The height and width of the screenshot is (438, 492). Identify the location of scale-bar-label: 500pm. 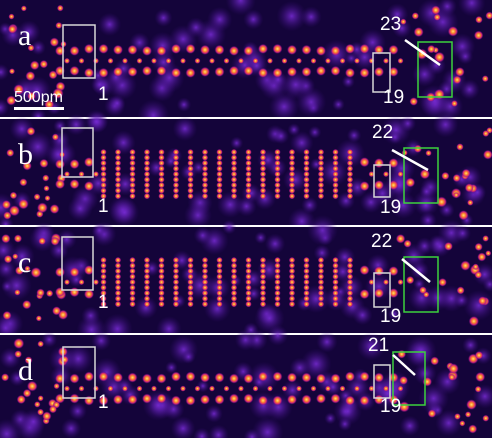
(38, 97).